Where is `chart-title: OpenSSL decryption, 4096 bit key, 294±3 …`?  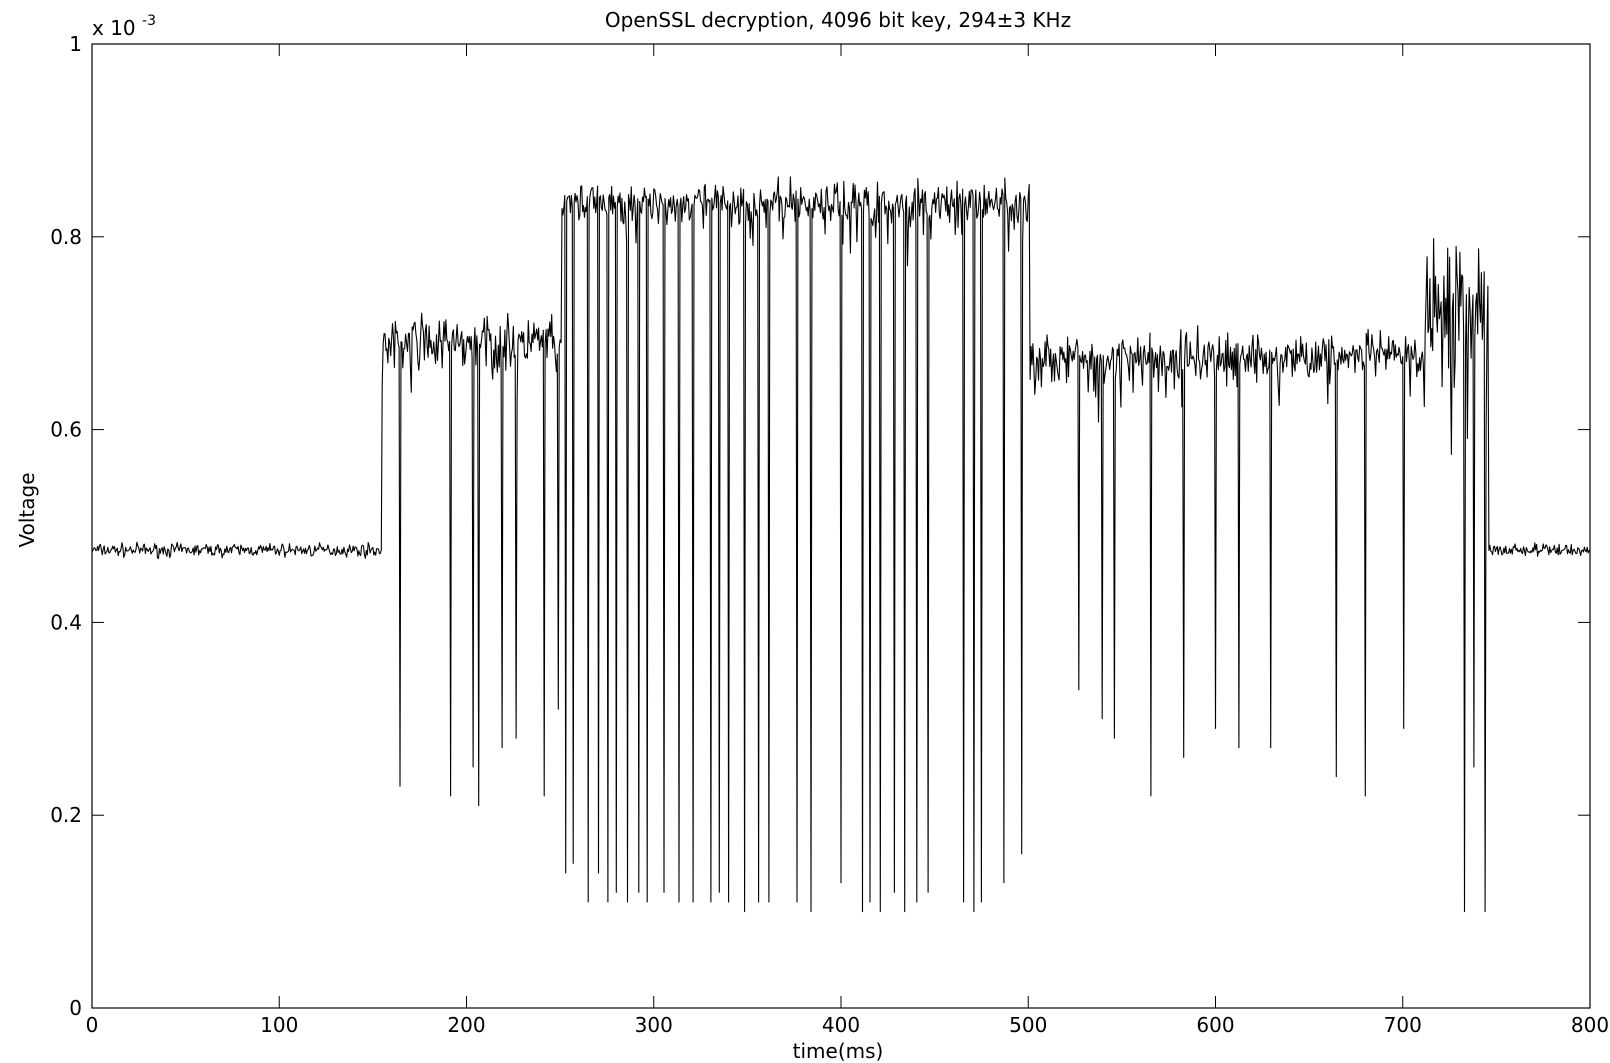 chart-title: OpenSSL decryption, 4096 bit key, 294±3 … is located at coordinates (838, 20).